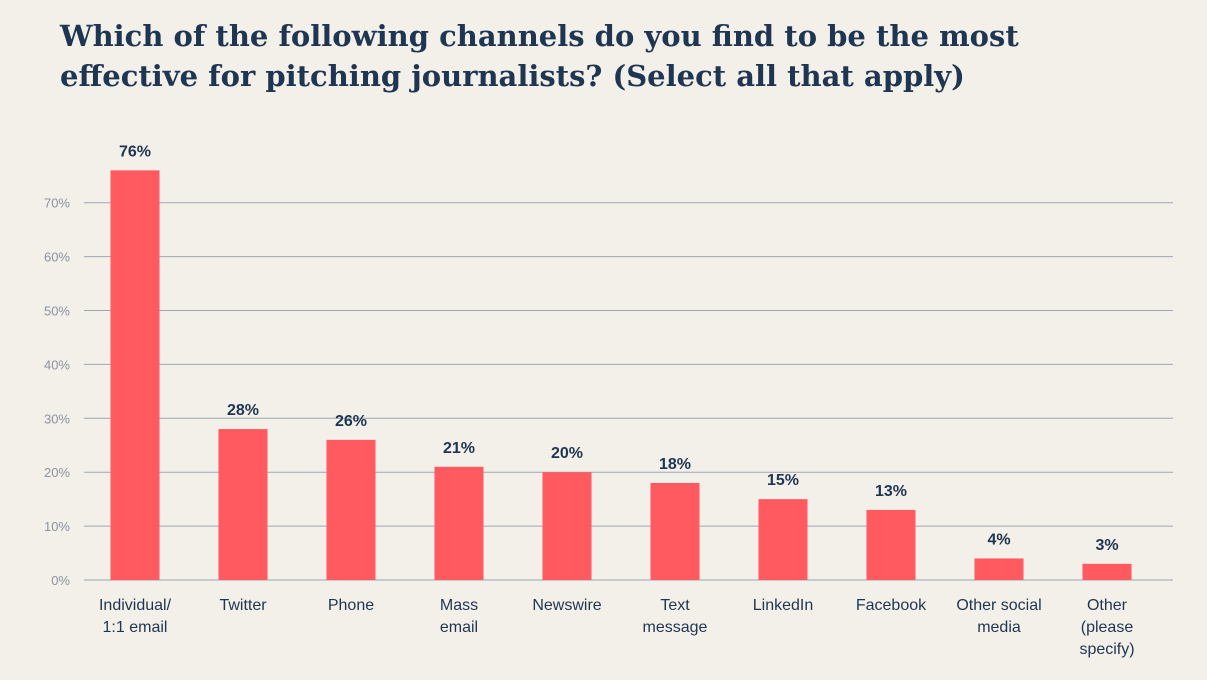 Image resolution: width=1207 pixels, height=680 pixels. What do you see at coordinates (351, 421) in the screenshot?
I see `data-label: 26%` at bounding box center [351, 421].